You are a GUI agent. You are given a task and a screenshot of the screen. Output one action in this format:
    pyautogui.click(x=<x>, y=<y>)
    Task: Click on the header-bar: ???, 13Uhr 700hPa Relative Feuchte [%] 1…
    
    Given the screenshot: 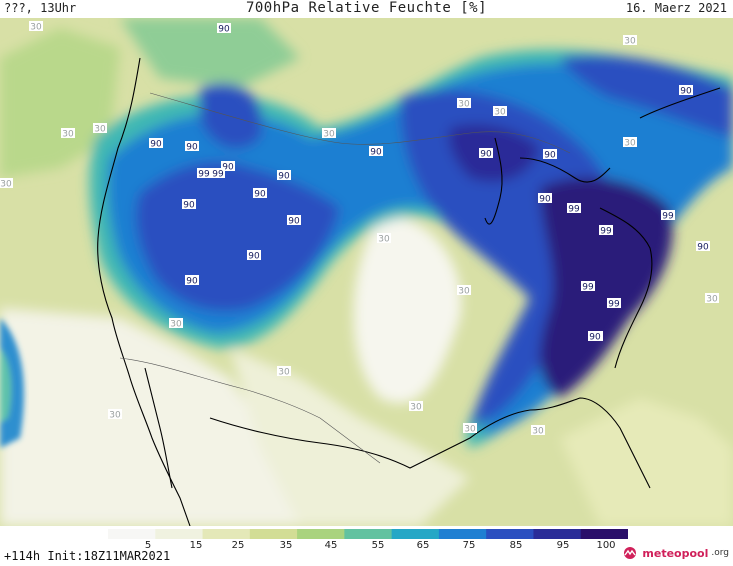 What is the action you would take?
    pyautogui.click(x=366, y=9)
    